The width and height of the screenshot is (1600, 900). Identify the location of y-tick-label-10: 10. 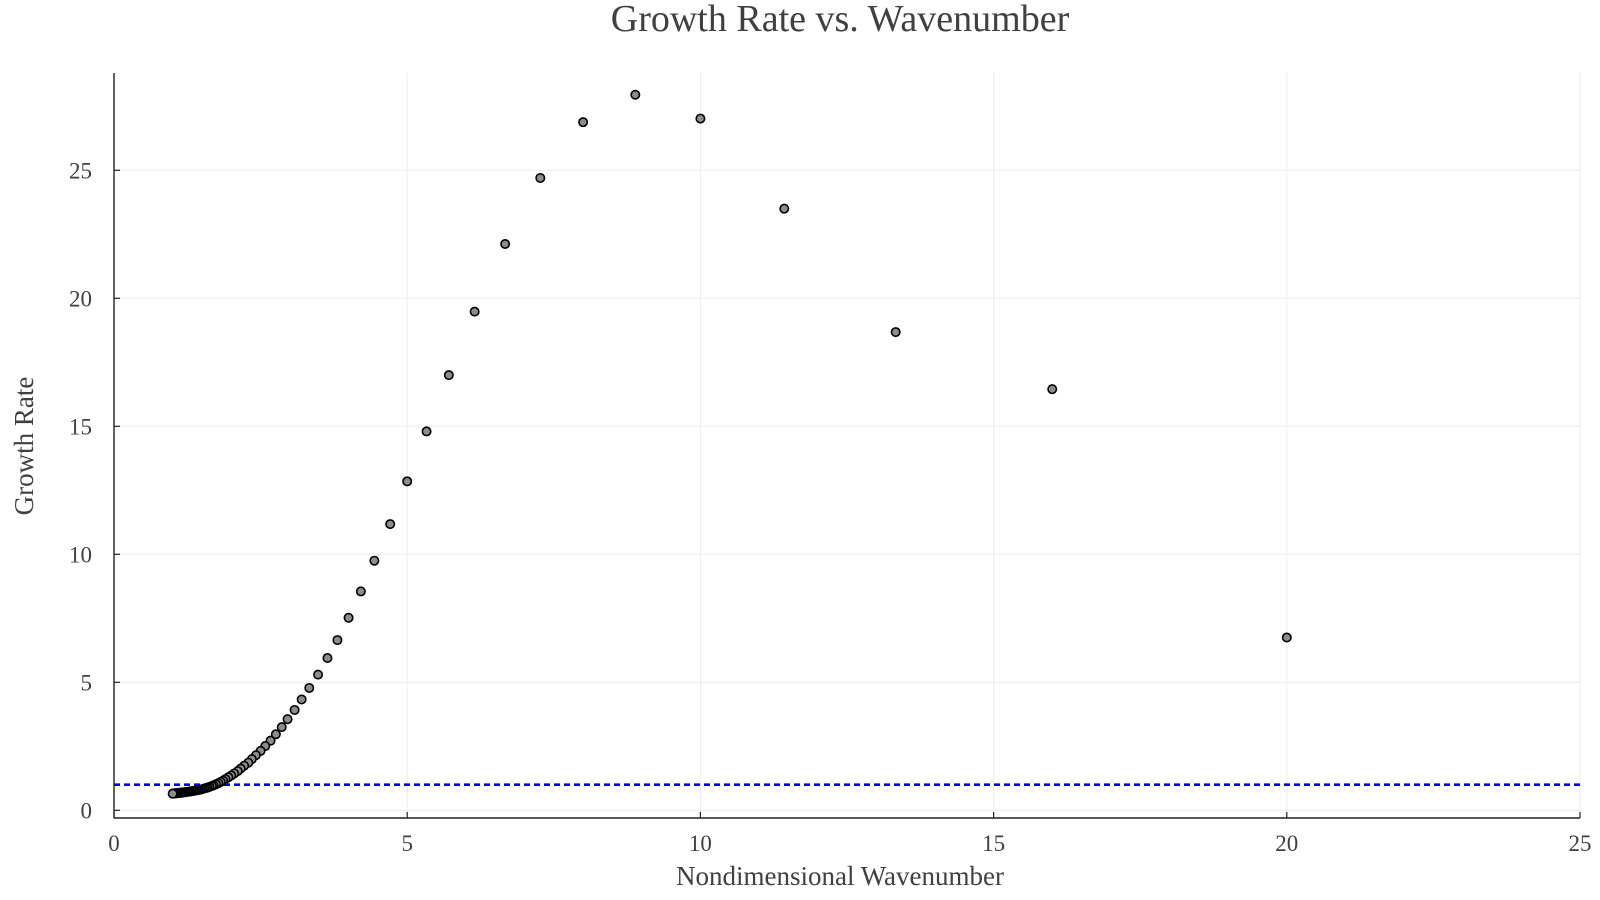
(80, 554).